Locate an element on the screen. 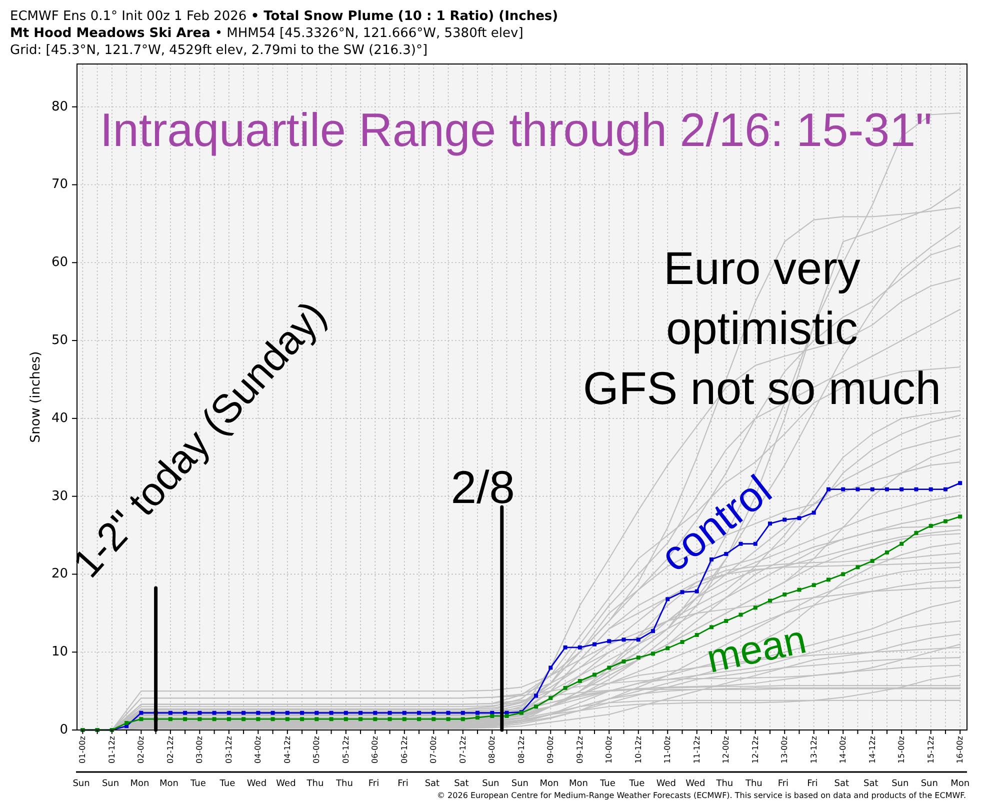 The width and height of the screenshot is (984, 808). x-tick-label: 13-12z is located at coordinates (813, 750).